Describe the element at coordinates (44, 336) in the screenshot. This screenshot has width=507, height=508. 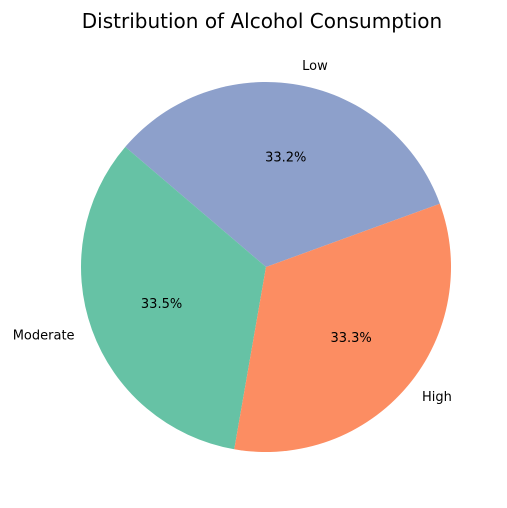
I see `slice-label-moderate: Moderate` at that location.